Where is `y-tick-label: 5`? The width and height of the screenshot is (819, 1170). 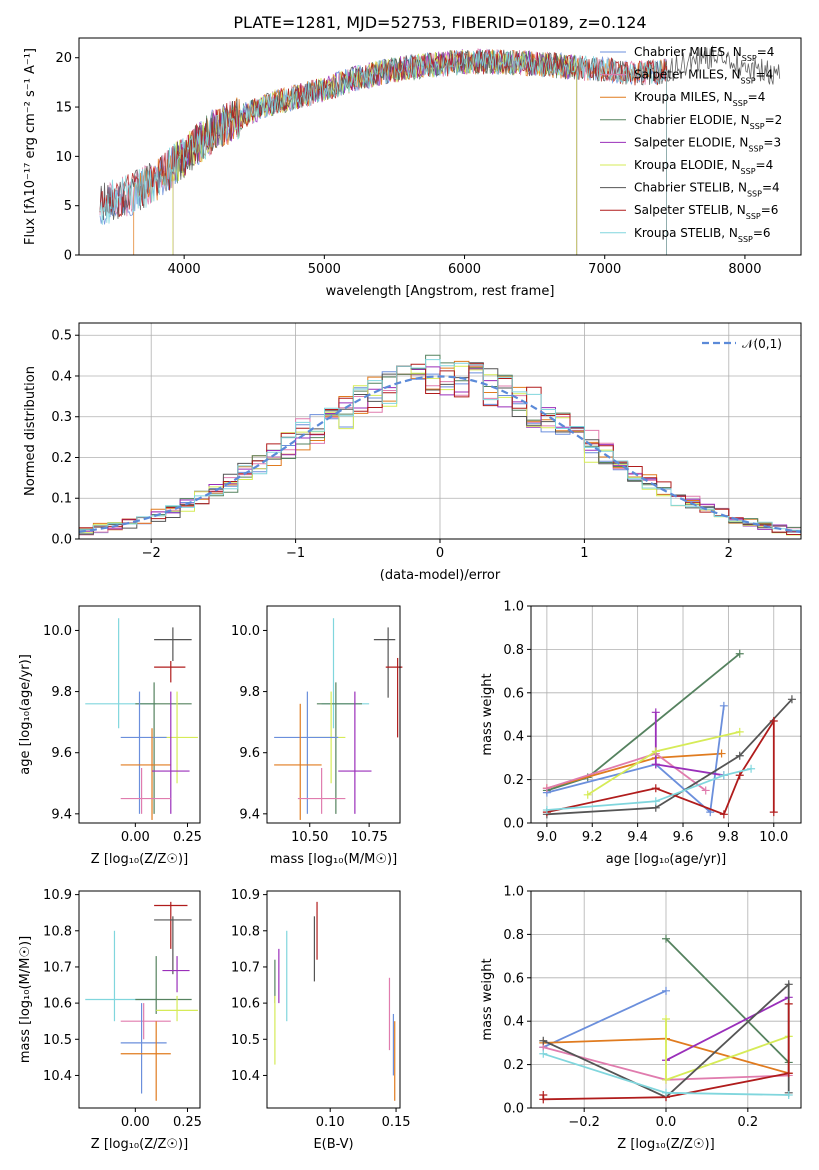
y-tick-label: 5 is located at coordinates (68, 206).